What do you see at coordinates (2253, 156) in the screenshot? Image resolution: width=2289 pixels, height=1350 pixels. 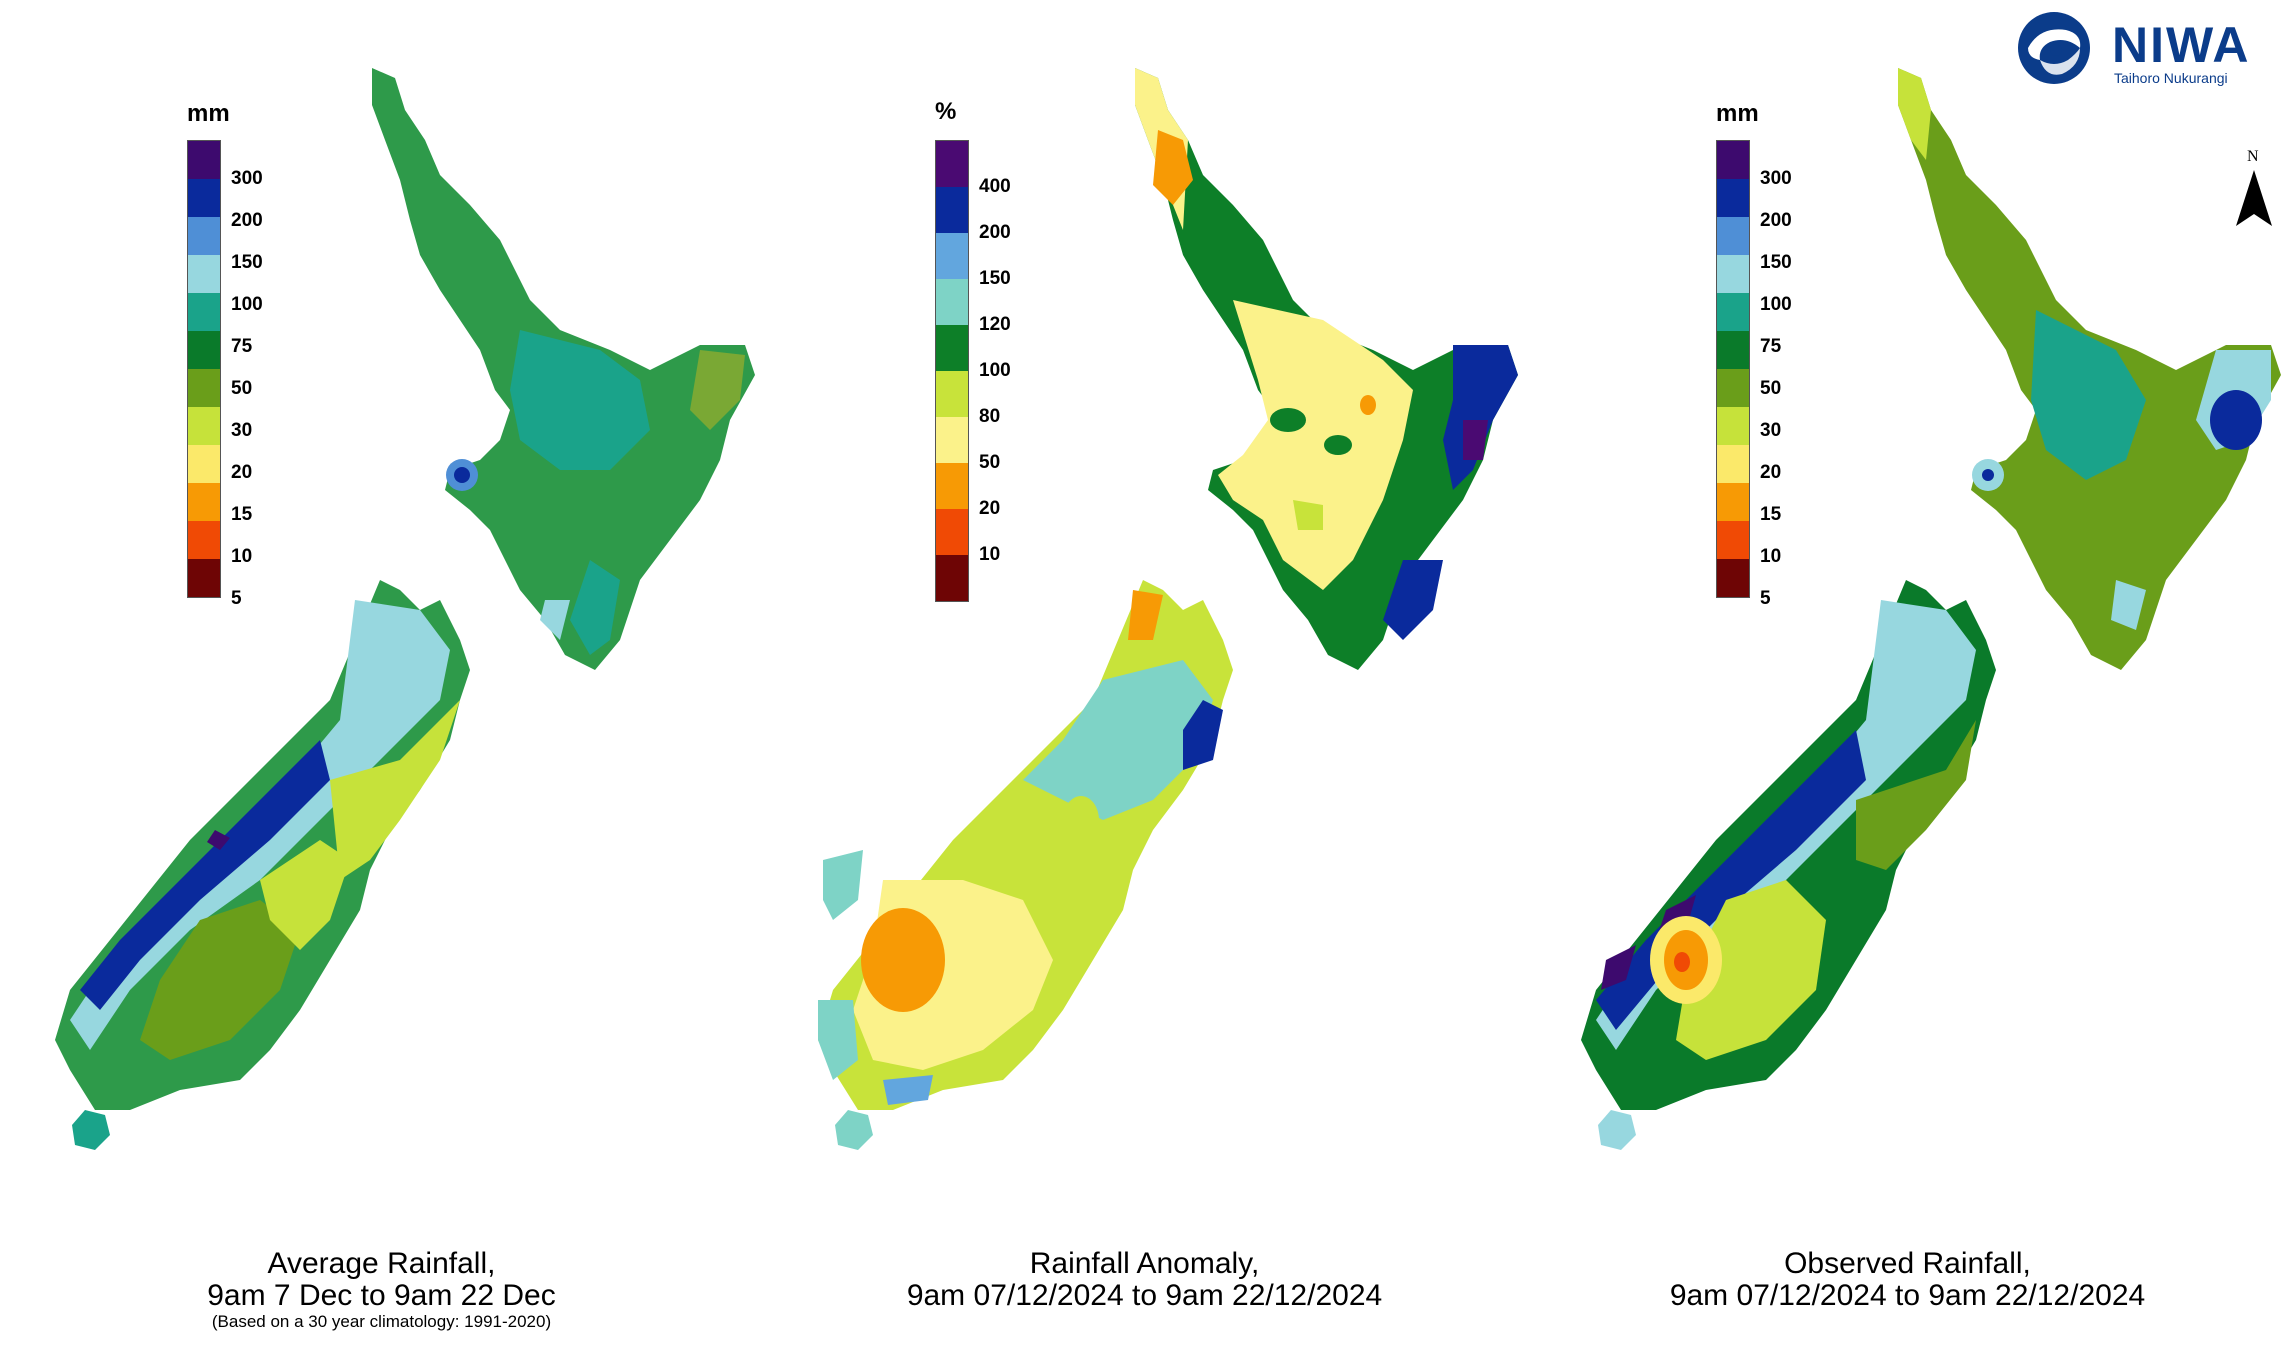 I see `north-label: N` at bounding box center [2253, 156].